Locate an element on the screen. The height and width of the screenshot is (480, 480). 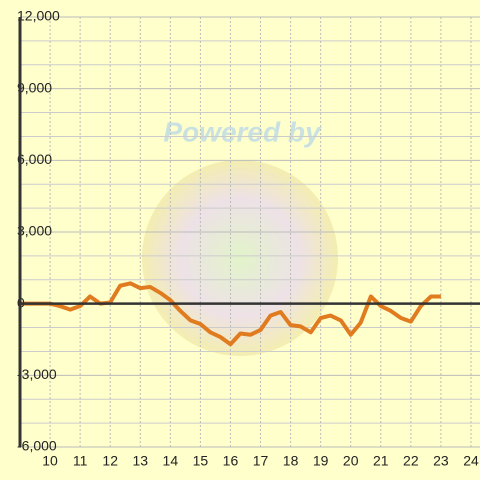
x-tick-label: 20 is located at coordinates (351, 461).